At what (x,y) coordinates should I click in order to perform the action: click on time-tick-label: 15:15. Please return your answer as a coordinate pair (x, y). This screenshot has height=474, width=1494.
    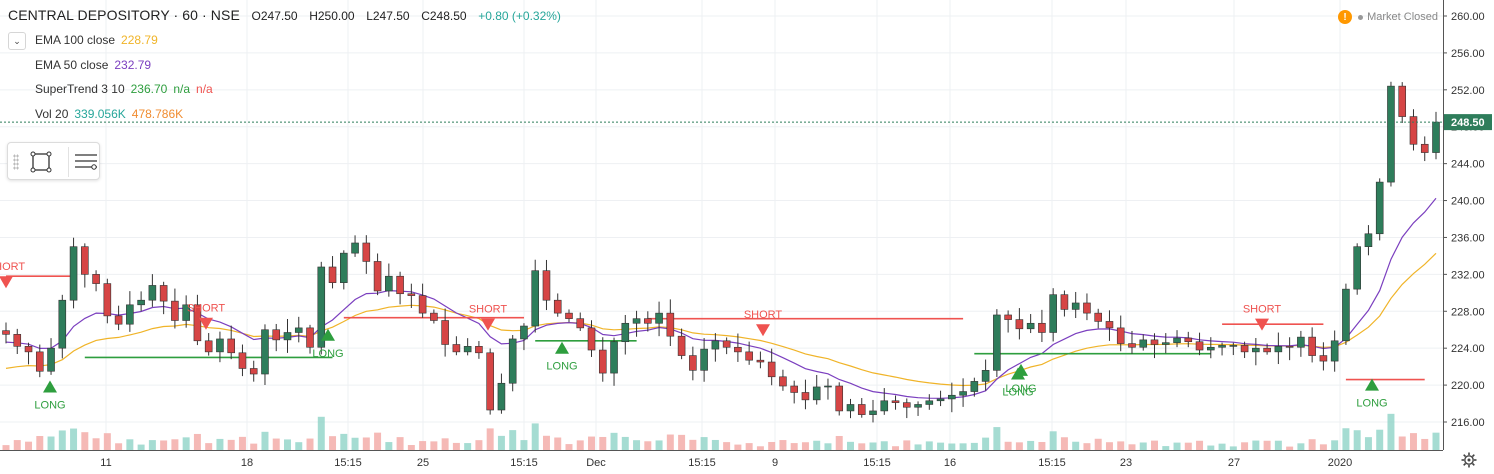
    Looking at the image, I should click on (524, 463).